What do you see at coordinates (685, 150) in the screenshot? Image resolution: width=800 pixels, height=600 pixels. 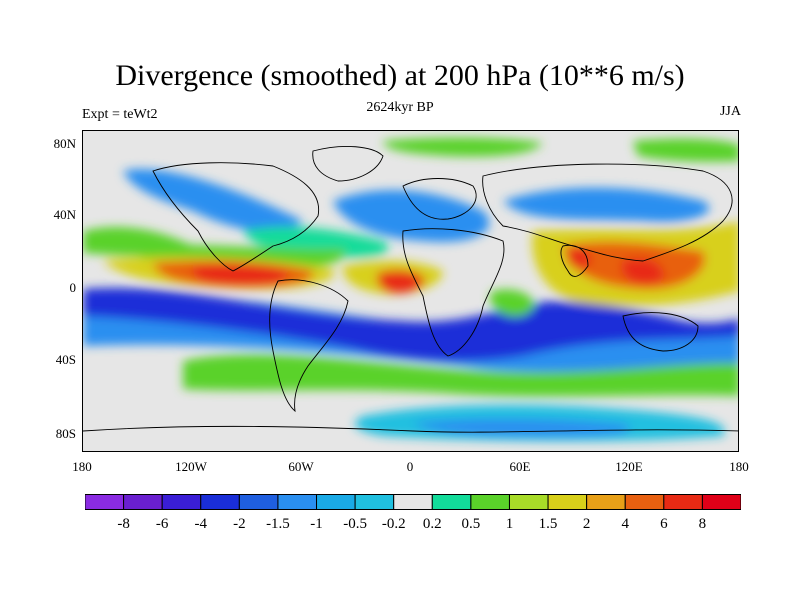 I see `north-asia-divergence` at bounding box center [685, 150].